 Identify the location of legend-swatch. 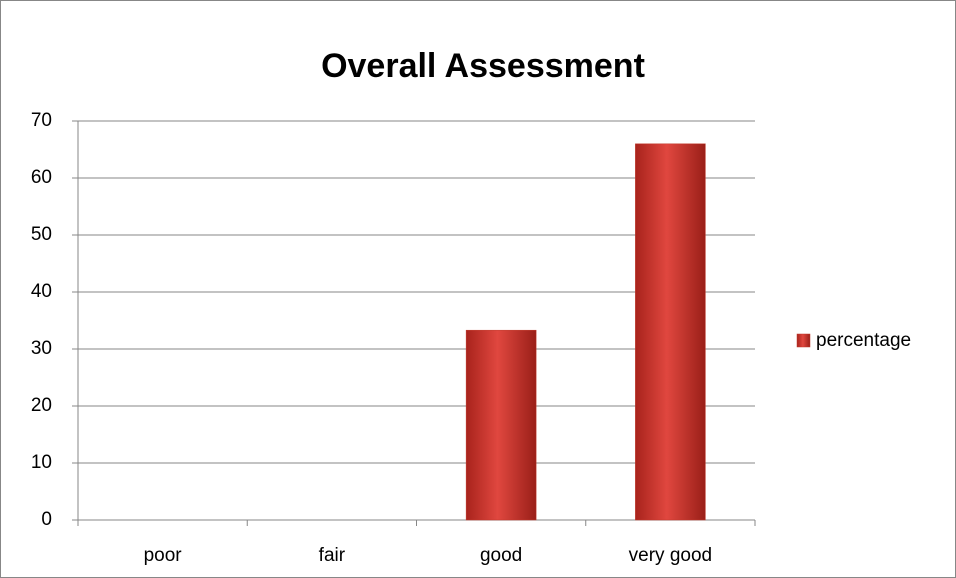
(803, 340).